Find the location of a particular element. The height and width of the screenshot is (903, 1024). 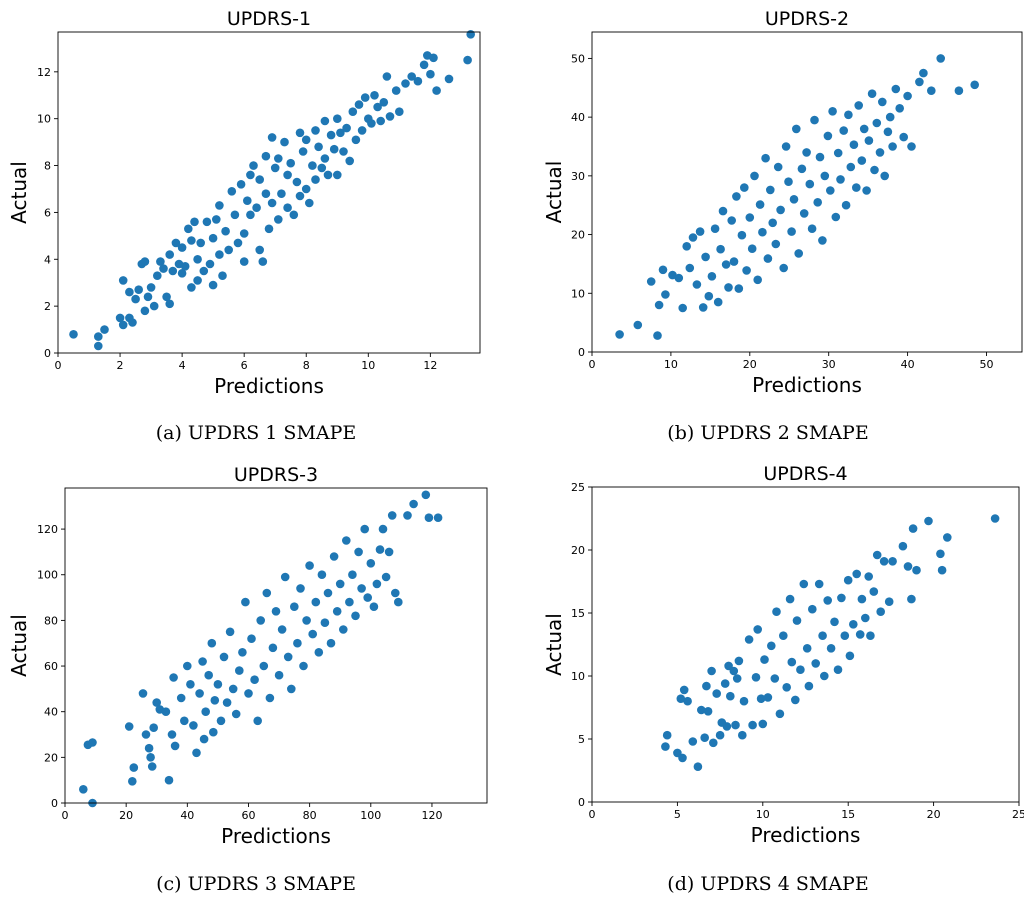

y-tick-label: 30 is located at coordinates (578, 176).